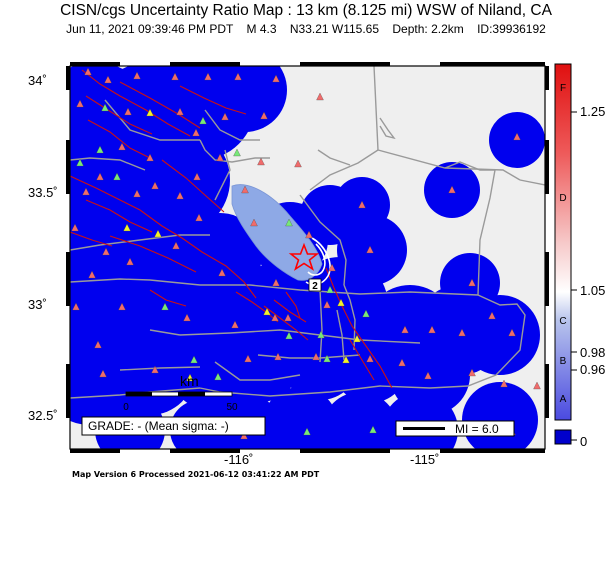  Describe the element at coordinates (304, 256) in the screenshot. I see `epicenter-star-icon` at that location.